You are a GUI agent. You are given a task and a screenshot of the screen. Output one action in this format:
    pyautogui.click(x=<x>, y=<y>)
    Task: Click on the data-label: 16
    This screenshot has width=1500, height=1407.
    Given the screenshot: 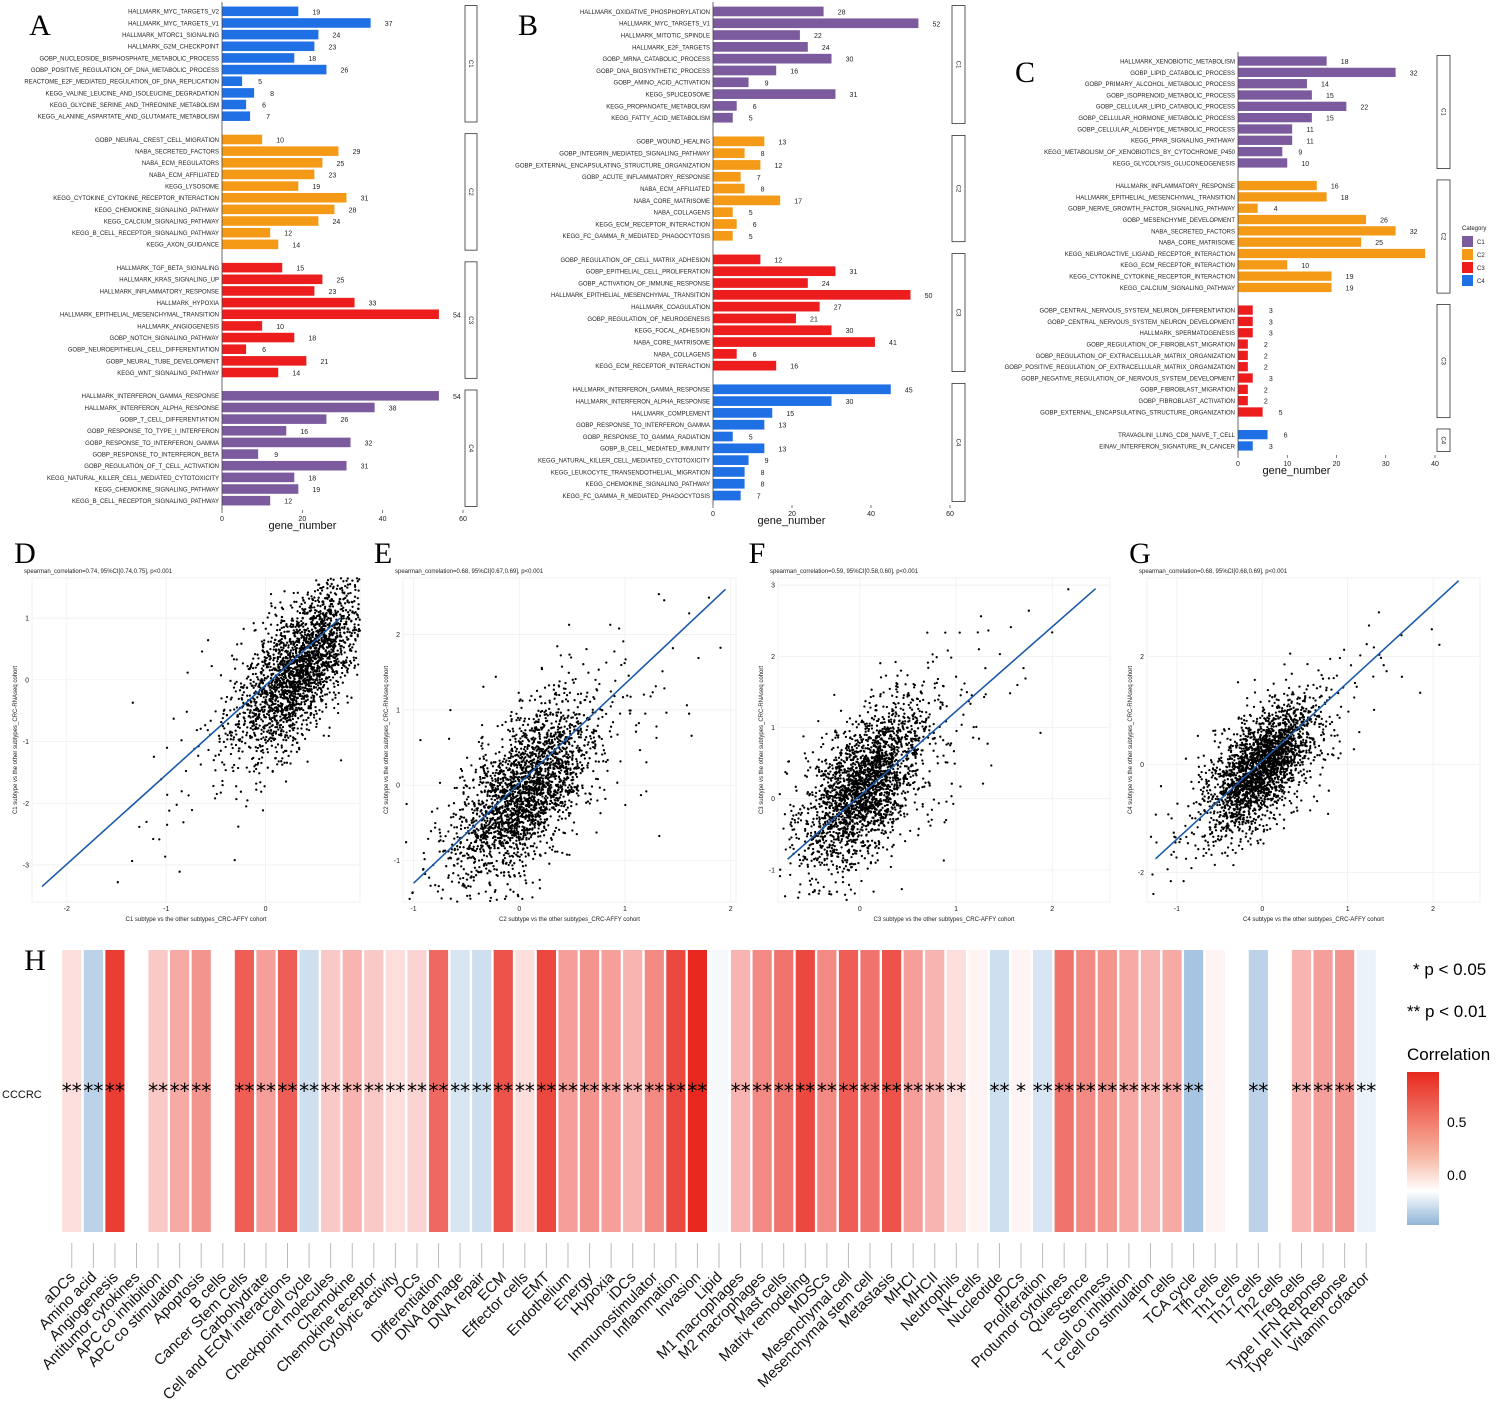 What is the action you would take?
    pyautogui.click(x=794, y=71)
    